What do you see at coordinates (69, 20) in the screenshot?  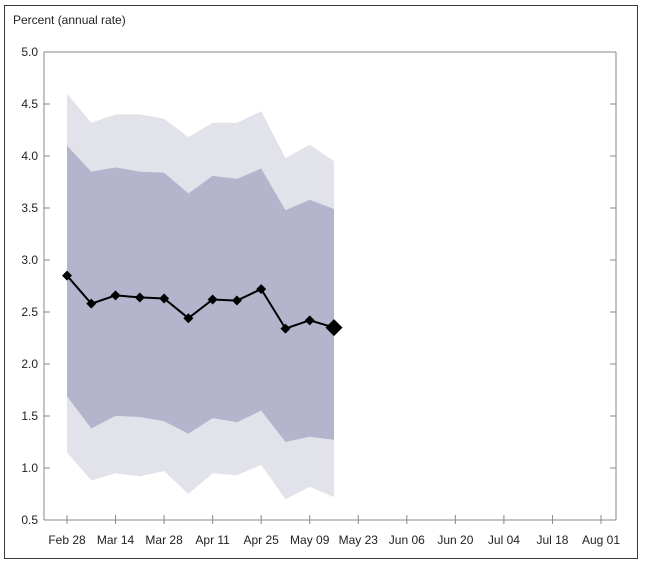 I see `y-unit-label: Percent (annual rate)` at bounding box center [69, 20].